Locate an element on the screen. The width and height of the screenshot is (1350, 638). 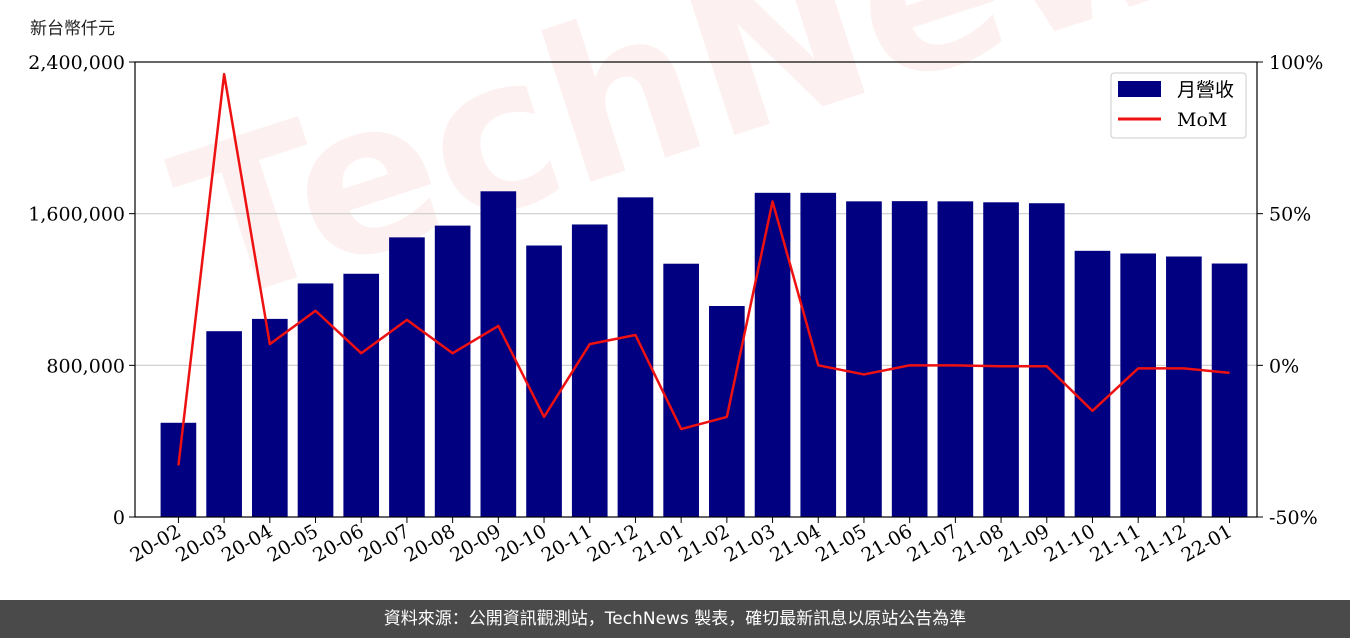
x-tick-label-20-03: 20-03 is located at coordinates (201, 543).